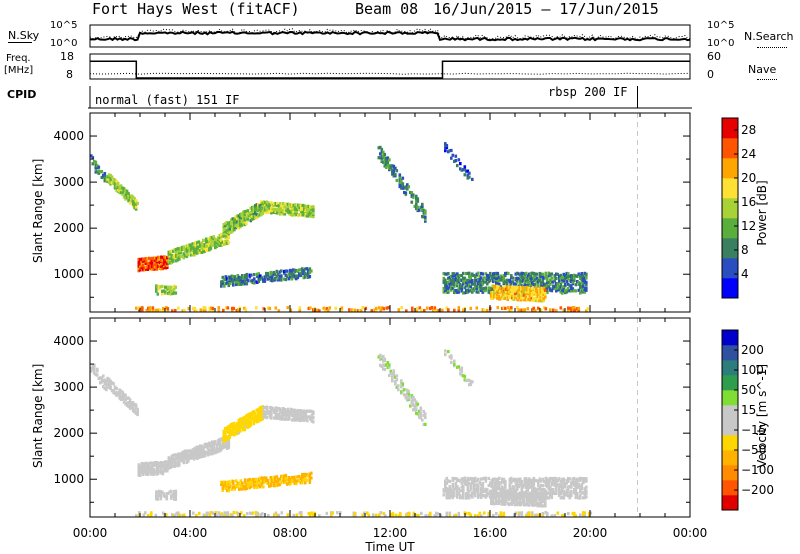  I want to click on power-colorbar-tick: 16, so click(748, 202).